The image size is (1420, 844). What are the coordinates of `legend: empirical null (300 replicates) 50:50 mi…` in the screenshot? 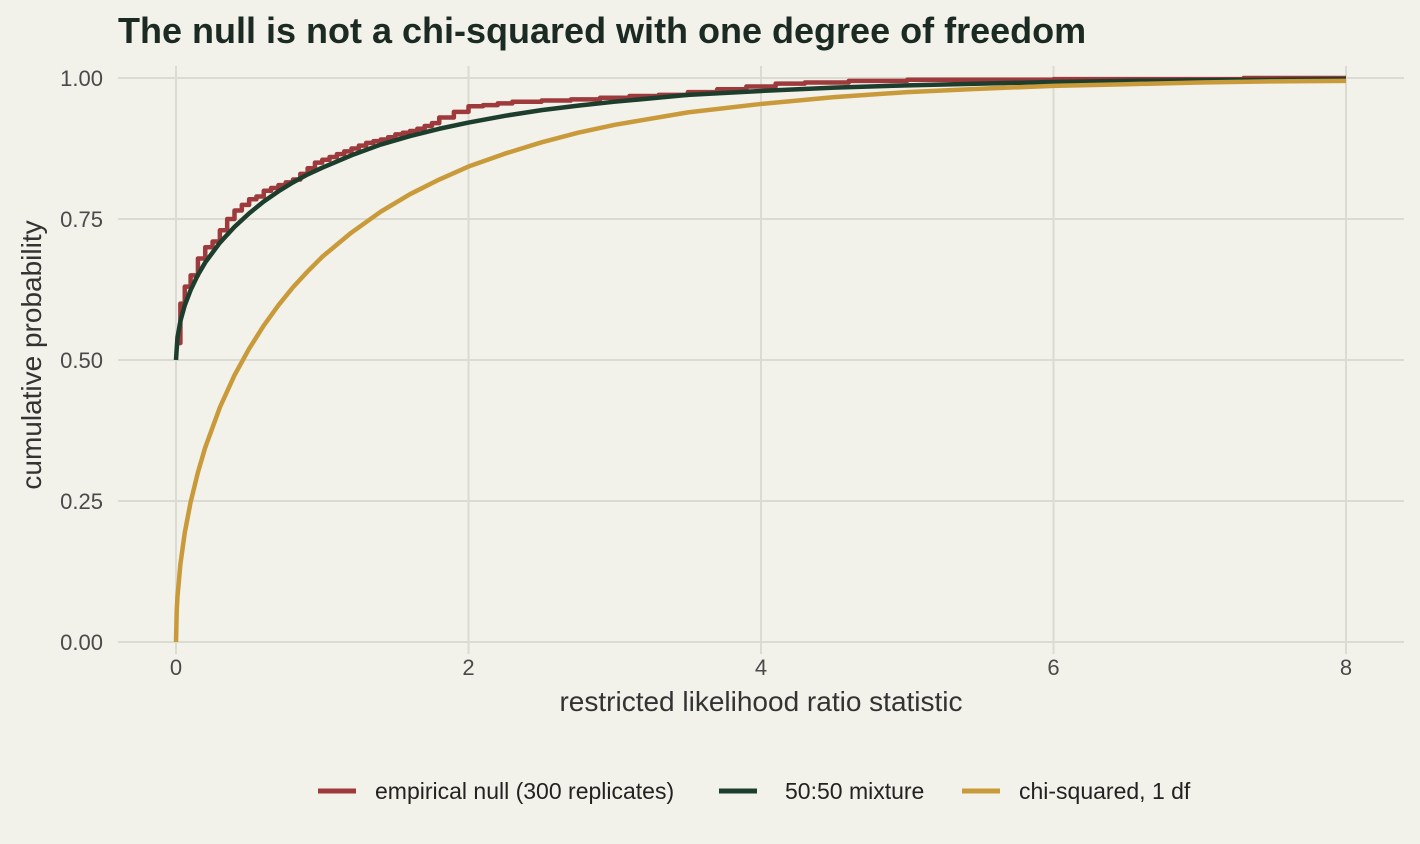 It's located at (754, 791).